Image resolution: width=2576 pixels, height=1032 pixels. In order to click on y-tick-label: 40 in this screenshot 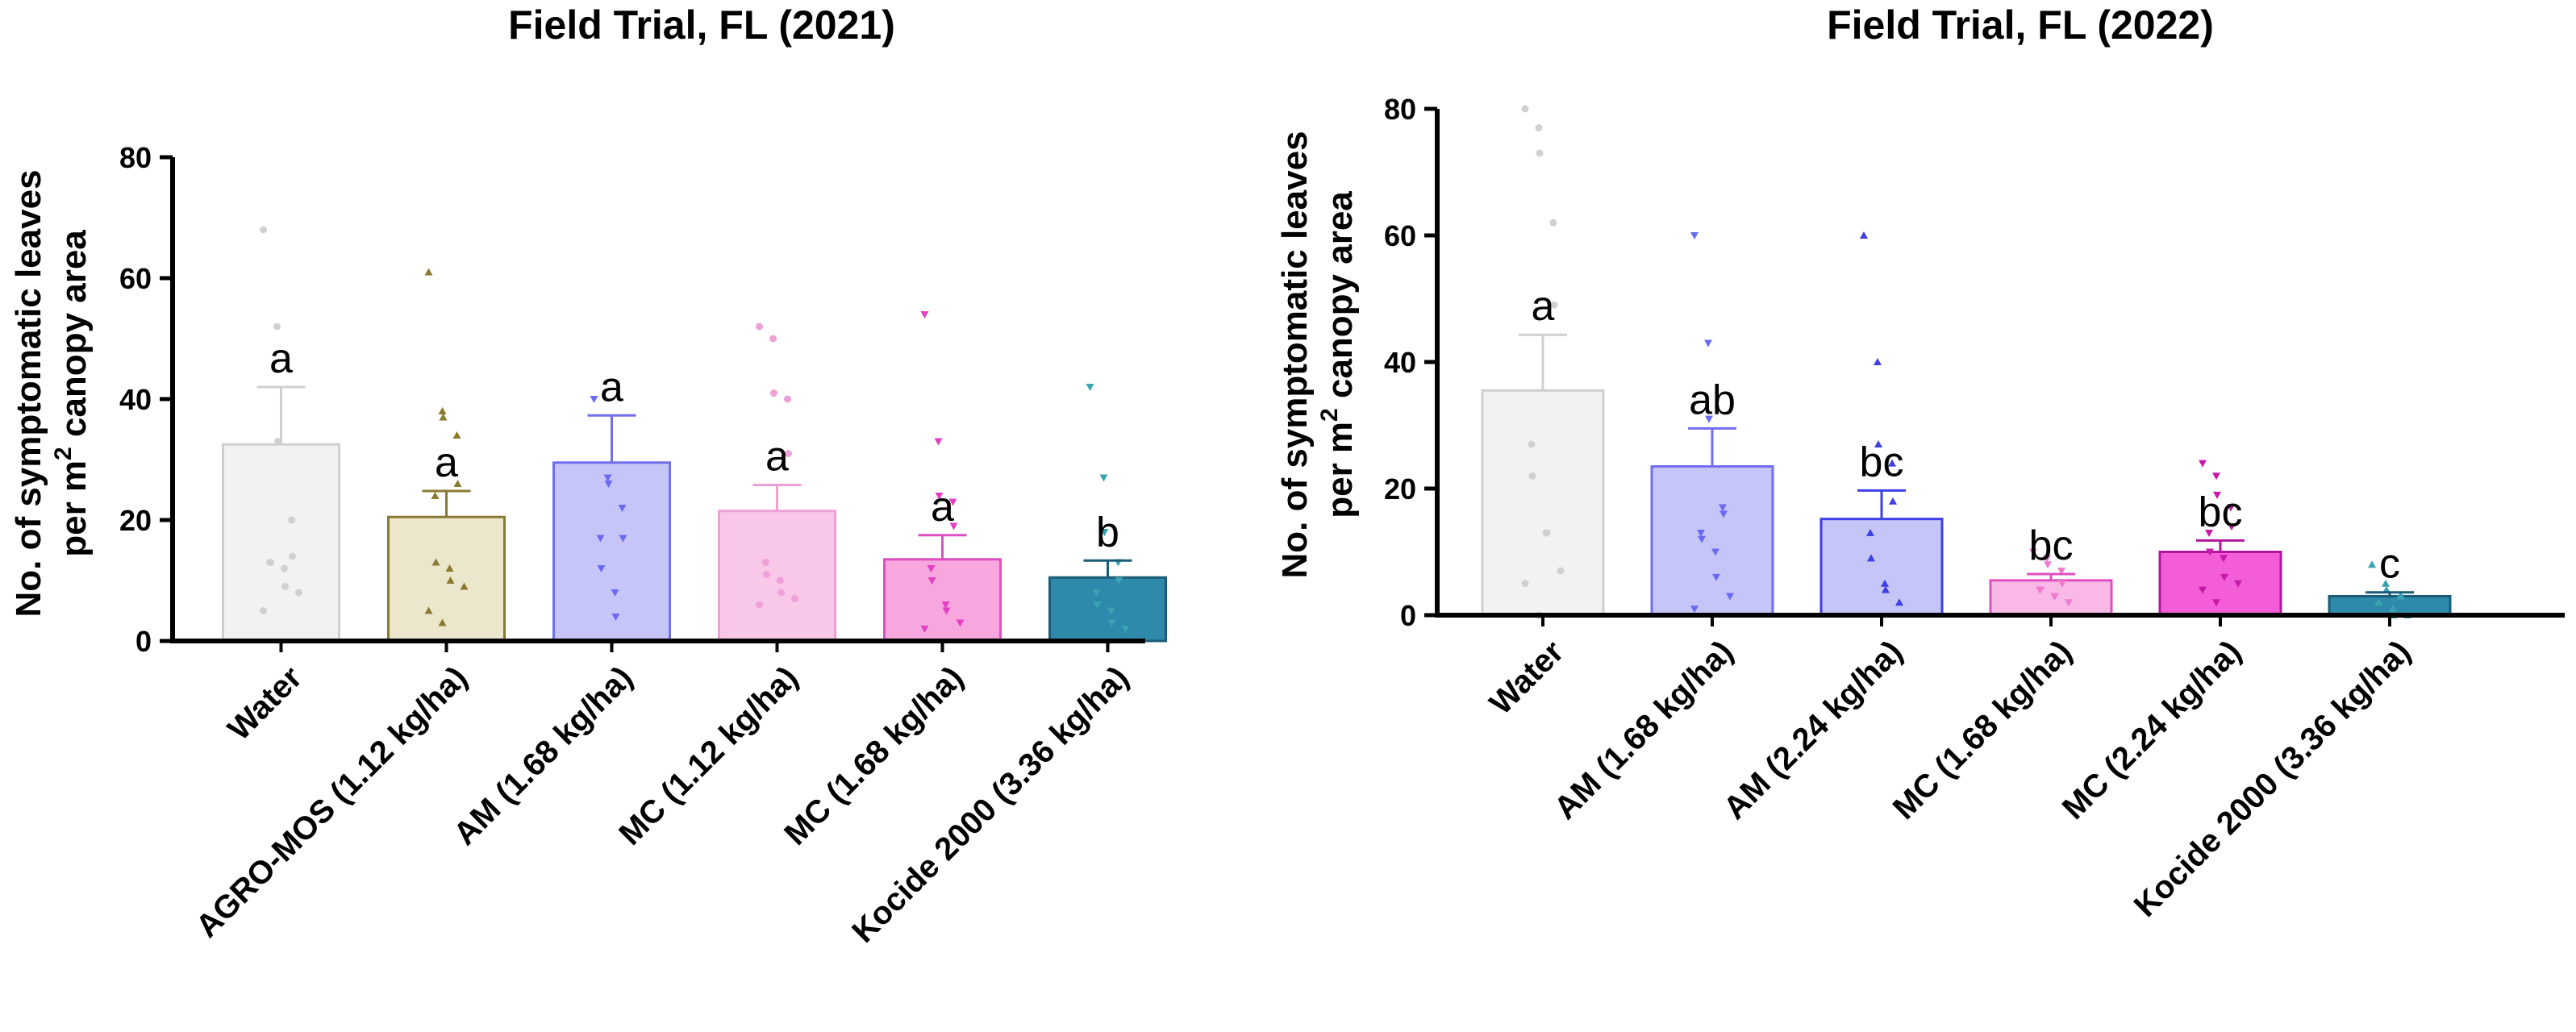, I will do `click(135, 399)`.